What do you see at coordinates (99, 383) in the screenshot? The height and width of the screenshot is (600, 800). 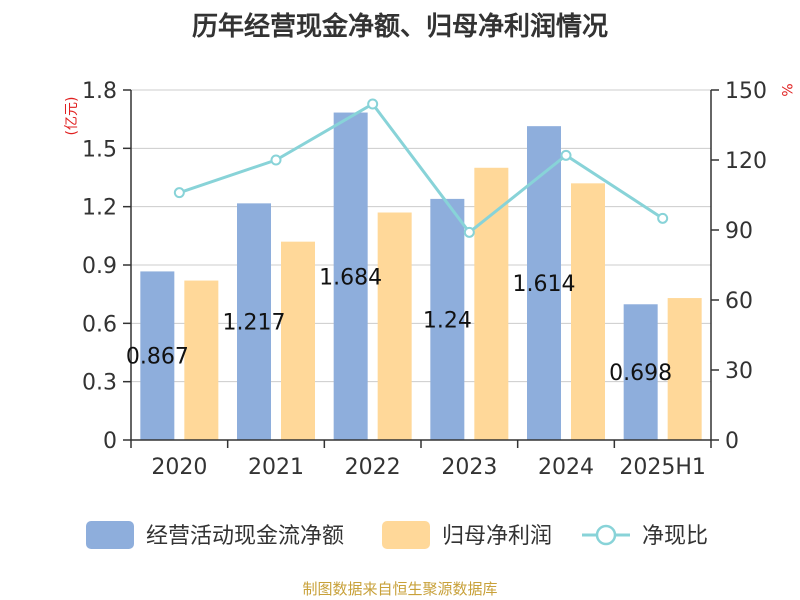 I see `y-left-tick-label: 0.3` at bounding box center [99, 383].